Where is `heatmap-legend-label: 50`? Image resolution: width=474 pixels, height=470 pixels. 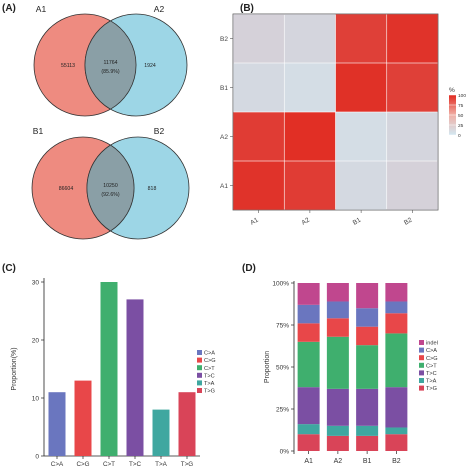
heatmap-legend-label: 50 is located at coordinates (461, 116).